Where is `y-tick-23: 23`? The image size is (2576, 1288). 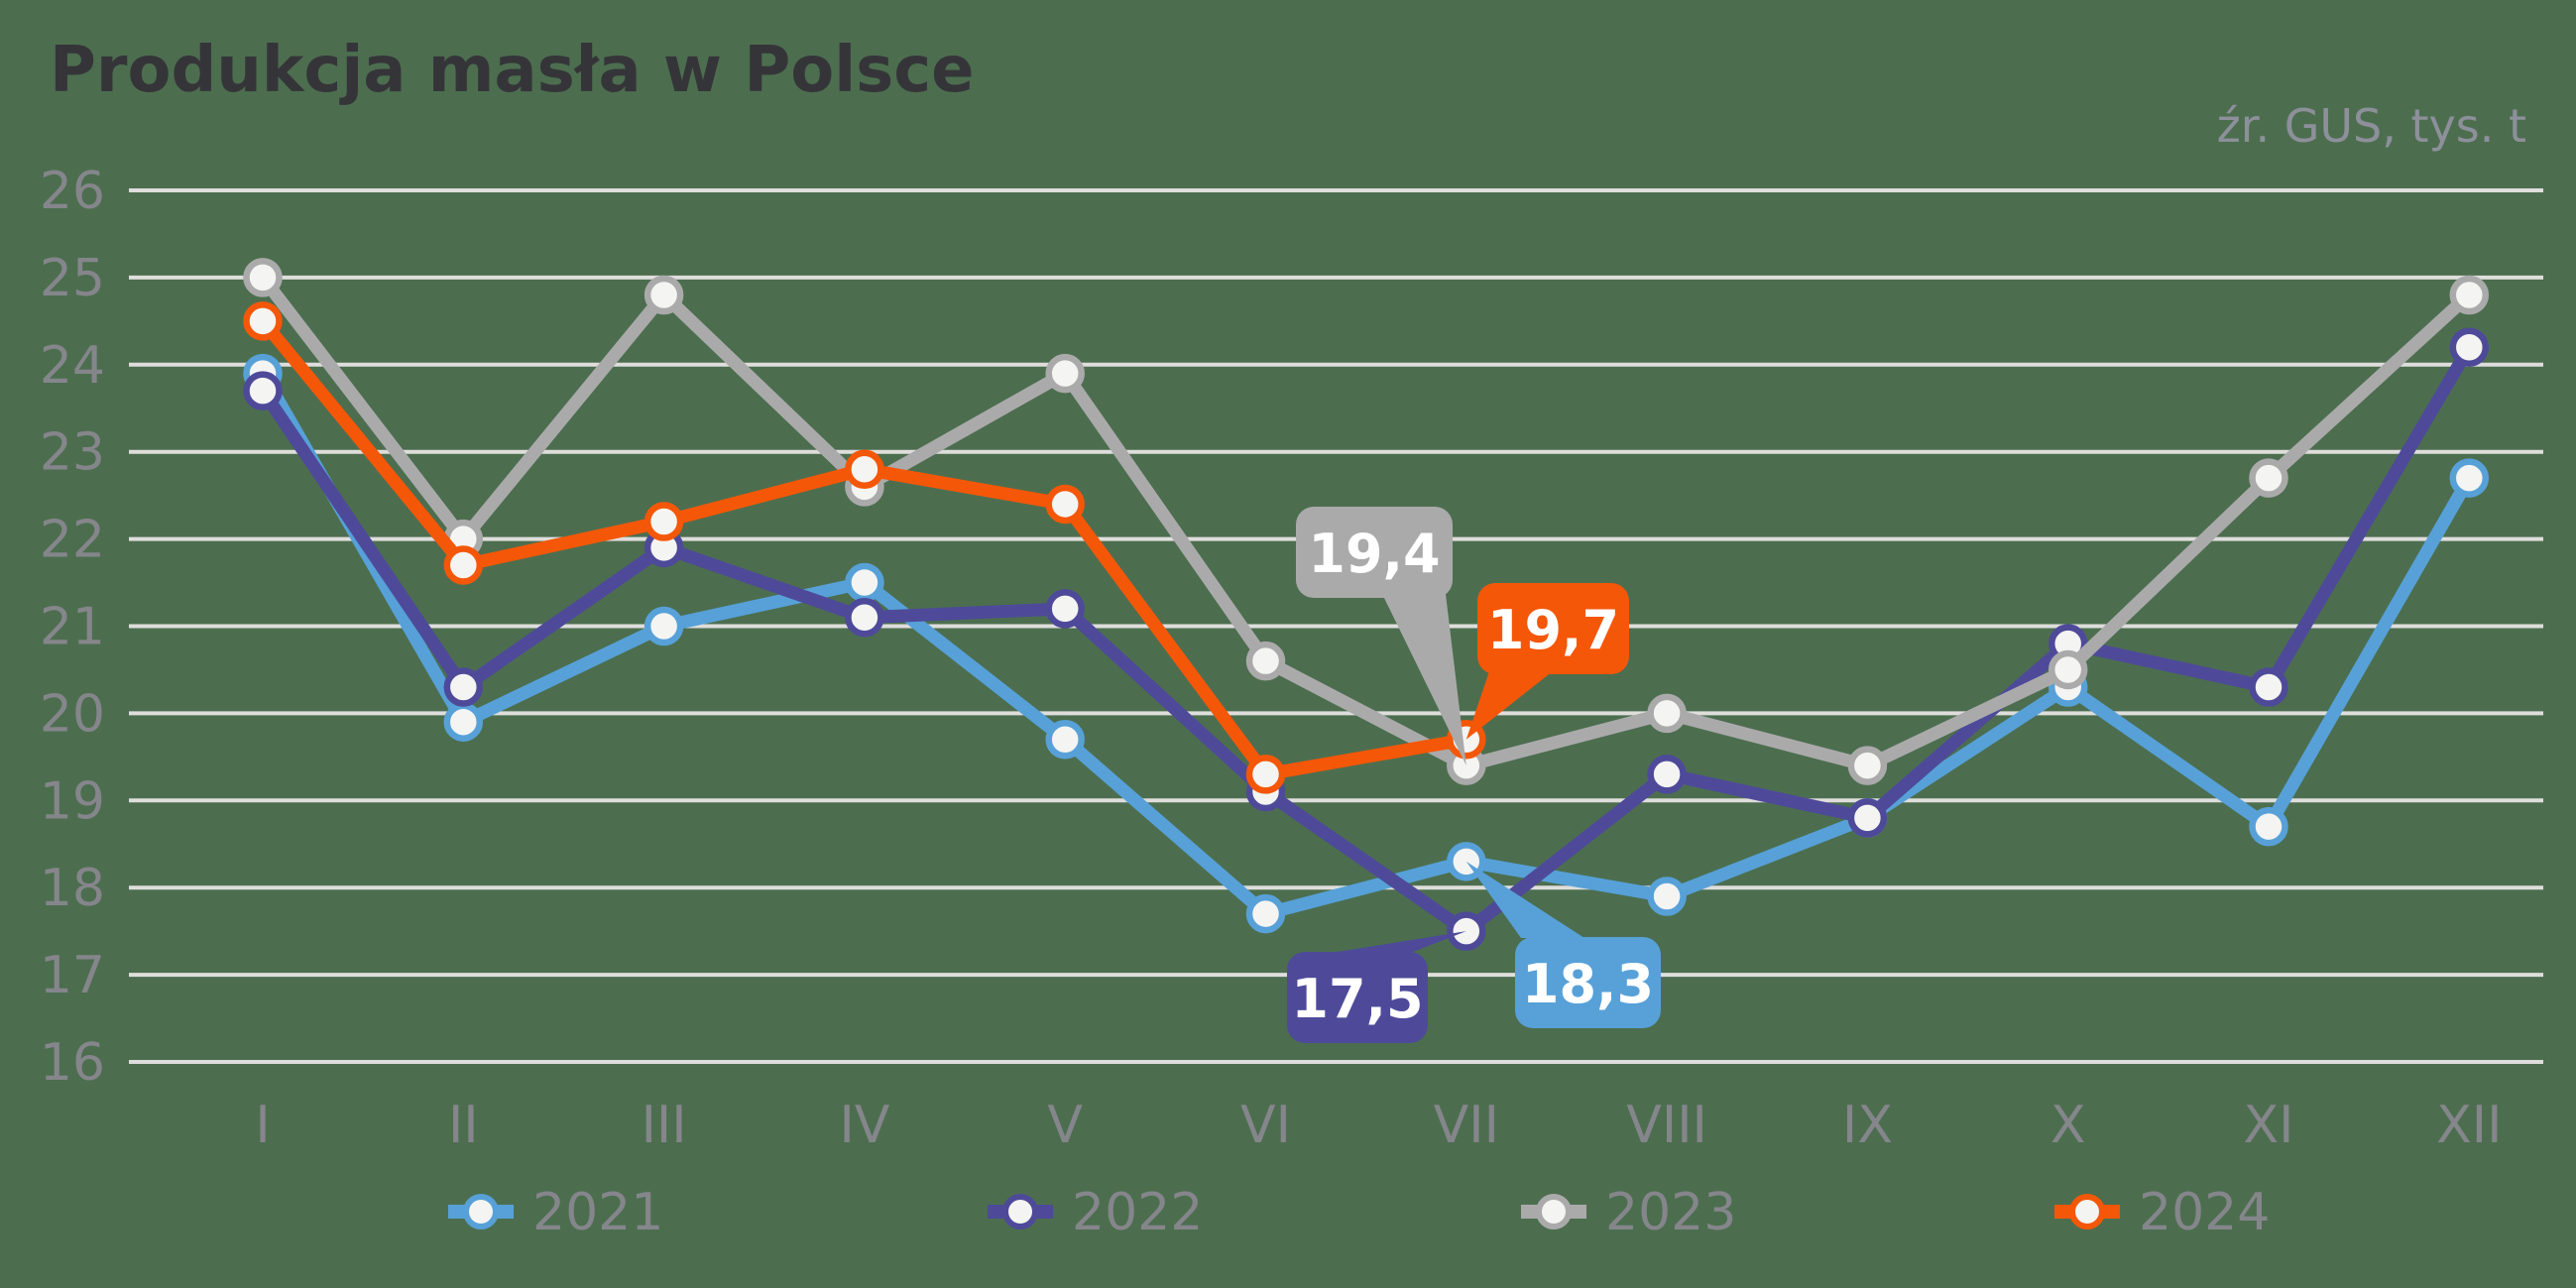 y-tick-23: 23 is located at coordinates (73, 453).